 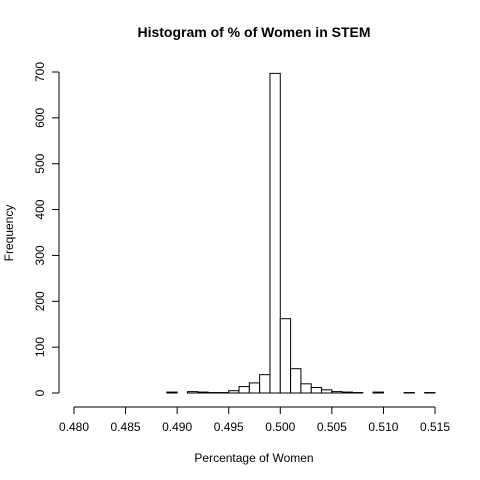 I want to click on x-tick-label: 0.515, so click(x=435, y=427).